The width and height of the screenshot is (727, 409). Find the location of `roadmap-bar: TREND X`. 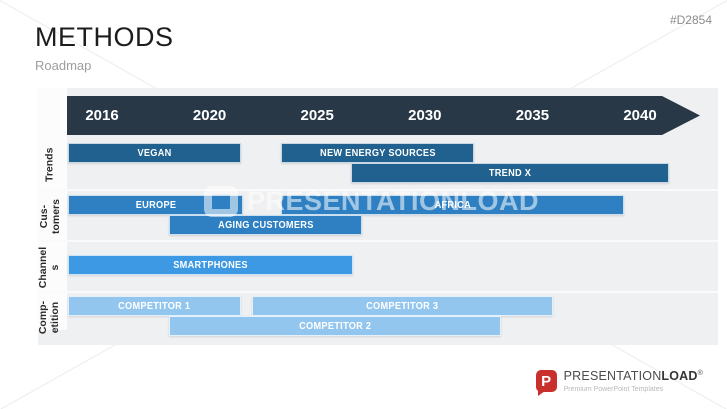

roadmap-bar: TREND X is located at coordinates (510, 173).